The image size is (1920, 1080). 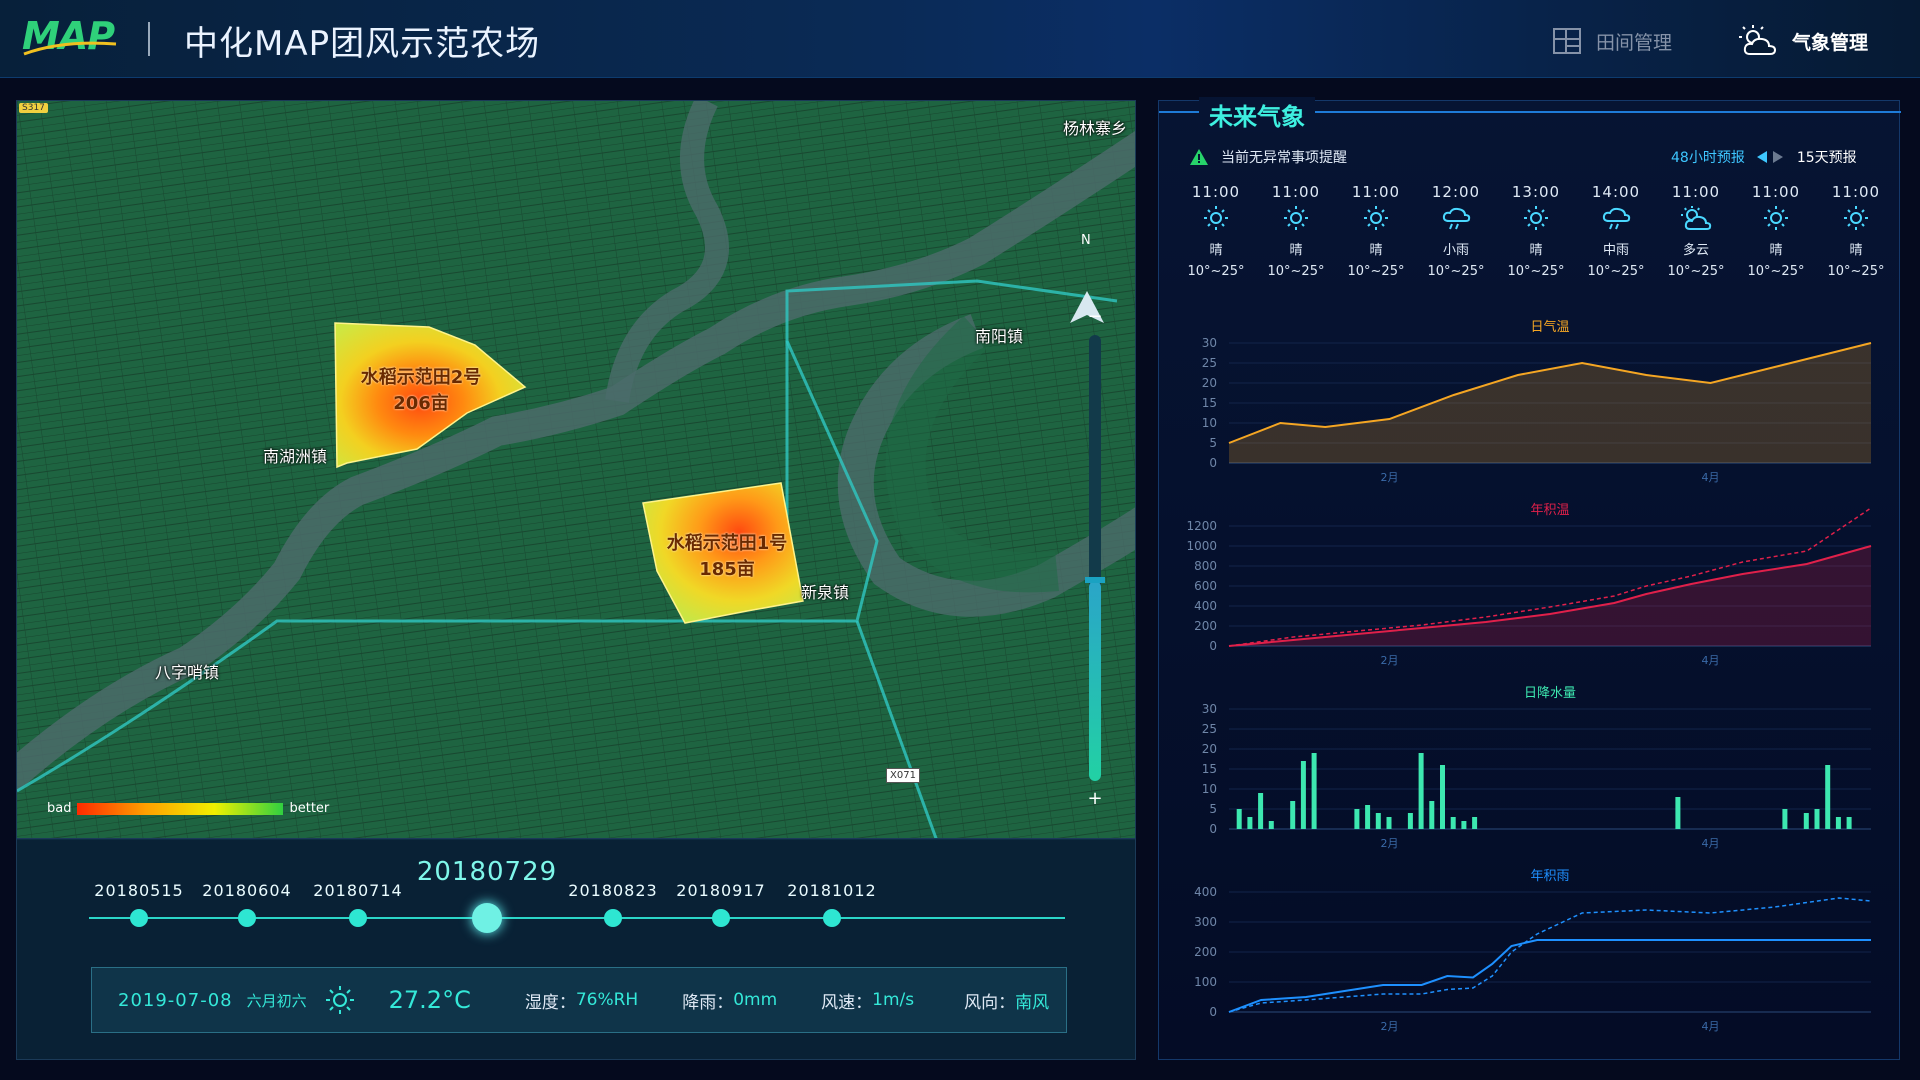 I want to click on wind-dir-label: 风向：, so click(x=990, y=1002).